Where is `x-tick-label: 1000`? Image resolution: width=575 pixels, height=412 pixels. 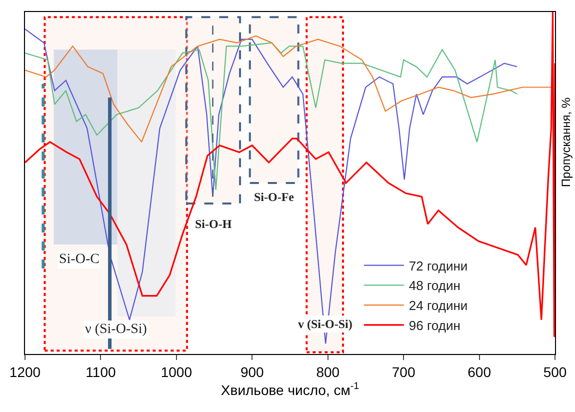 x-tick-label: 1000 is located at coordinates (176, 372).